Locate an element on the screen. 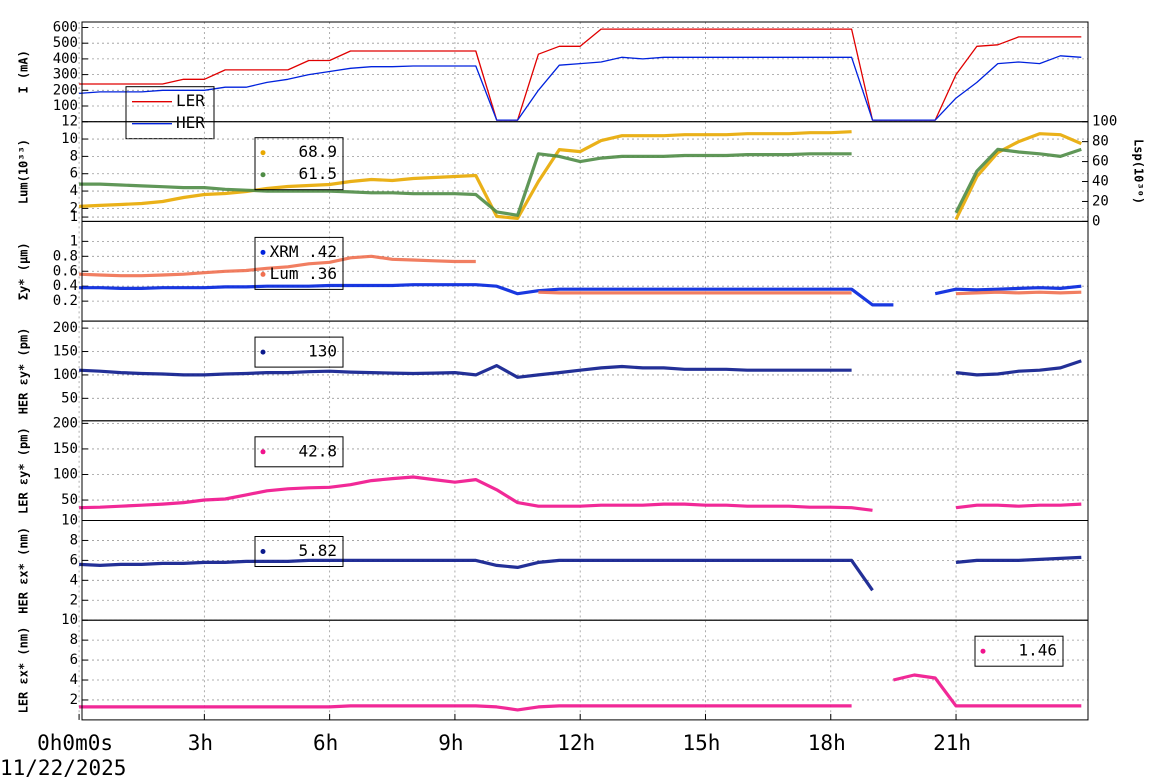 This screenshot has height=782, width=1160. legend-label: 5.82 is located at coordinates (317, 550).